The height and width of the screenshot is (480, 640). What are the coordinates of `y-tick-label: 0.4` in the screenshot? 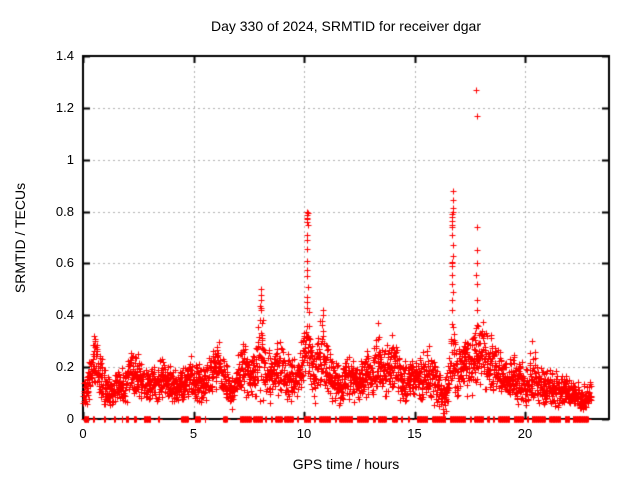 It's located at (64, 315).